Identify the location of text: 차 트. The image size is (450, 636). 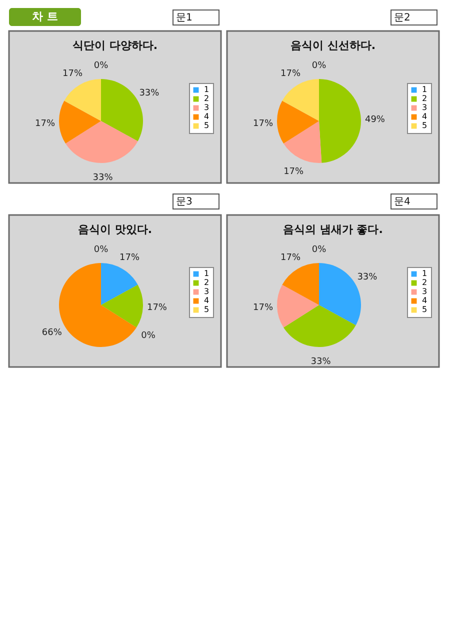
(45, 16).